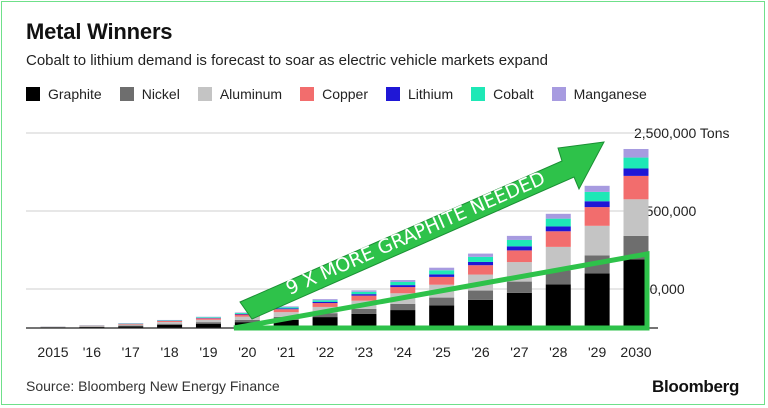 This screenshot has width=768, height=408. What do you see at coordinates (169, 352) in the screenshot?
I see `x-tick-label: '18` at bounding box center [169, 352].